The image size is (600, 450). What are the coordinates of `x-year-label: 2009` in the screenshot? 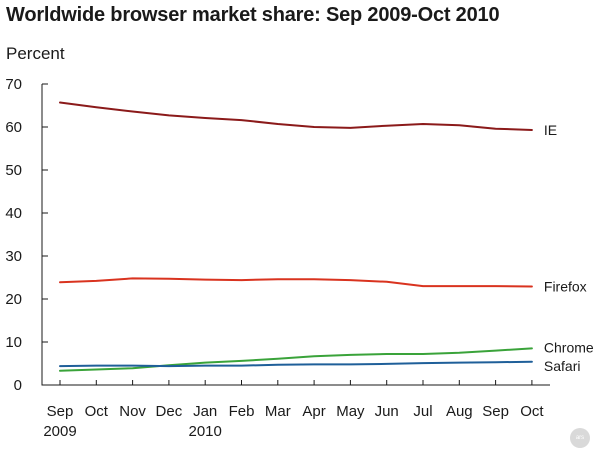 It's located at (59, 431).